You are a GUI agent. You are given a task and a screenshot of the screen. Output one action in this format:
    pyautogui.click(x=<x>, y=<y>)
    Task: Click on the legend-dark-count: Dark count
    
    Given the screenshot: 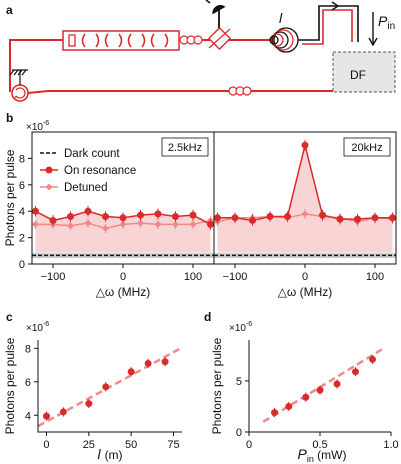 What is the action you would take?
    pyautogui.click(x=92, y=154)
    